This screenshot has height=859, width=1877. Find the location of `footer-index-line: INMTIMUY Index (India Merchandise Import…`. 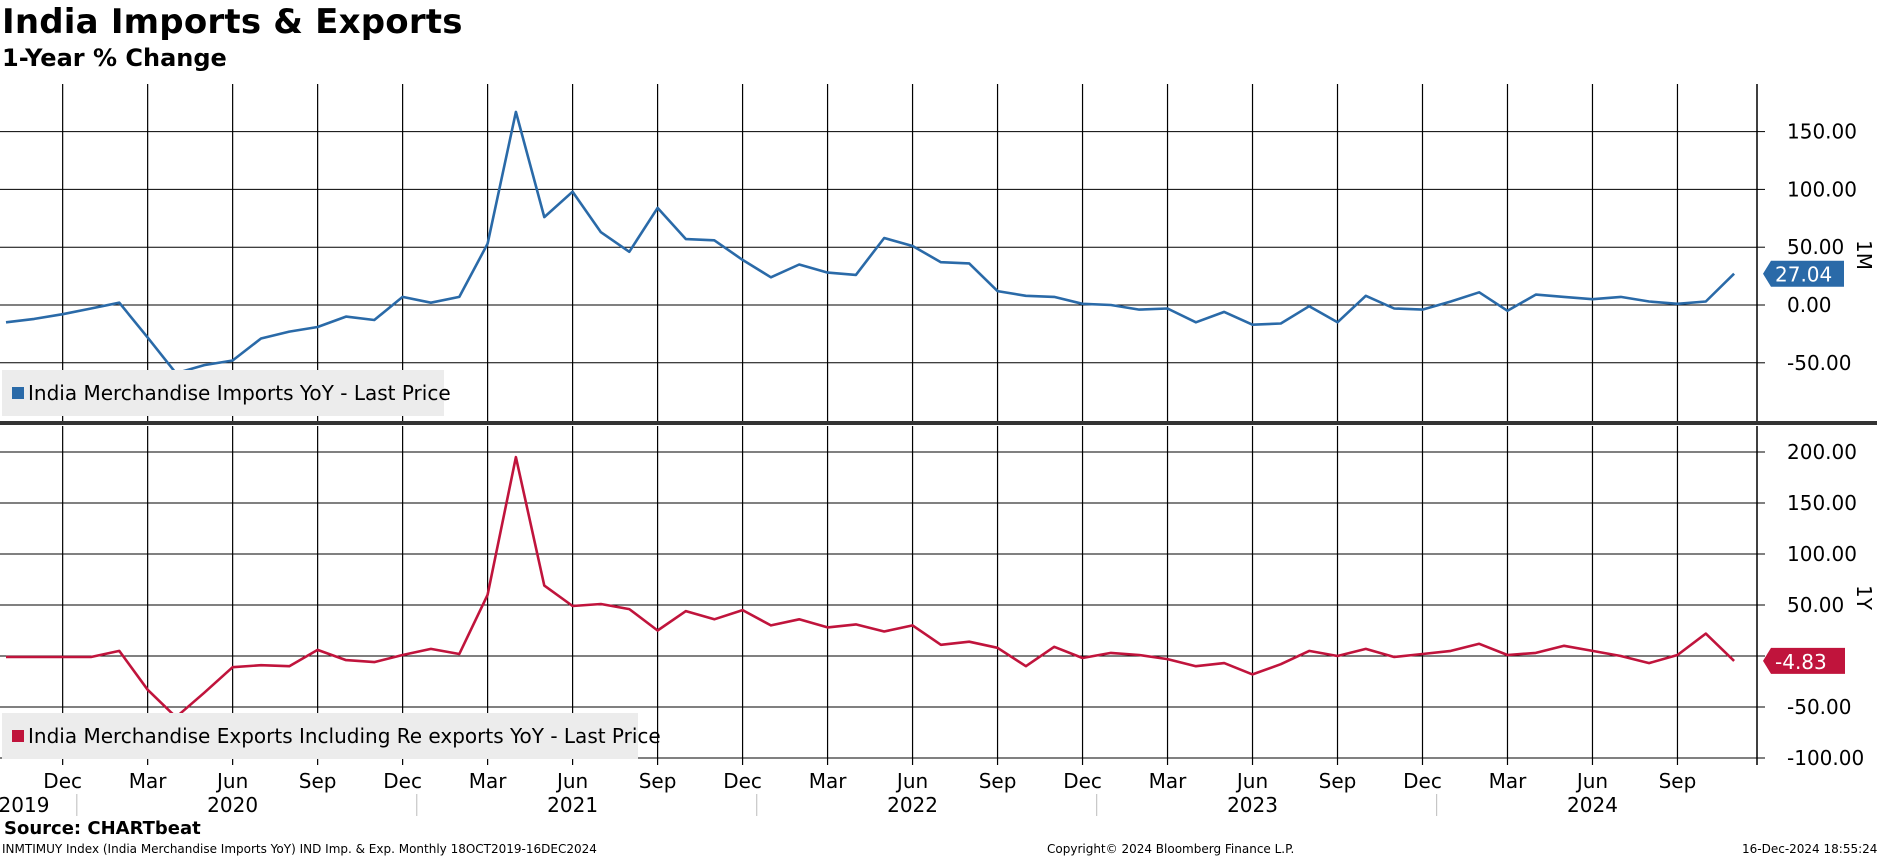

footer-index-line: INMTIMUY Index (India Merchandise Import… is located at coordinates (299, 849).